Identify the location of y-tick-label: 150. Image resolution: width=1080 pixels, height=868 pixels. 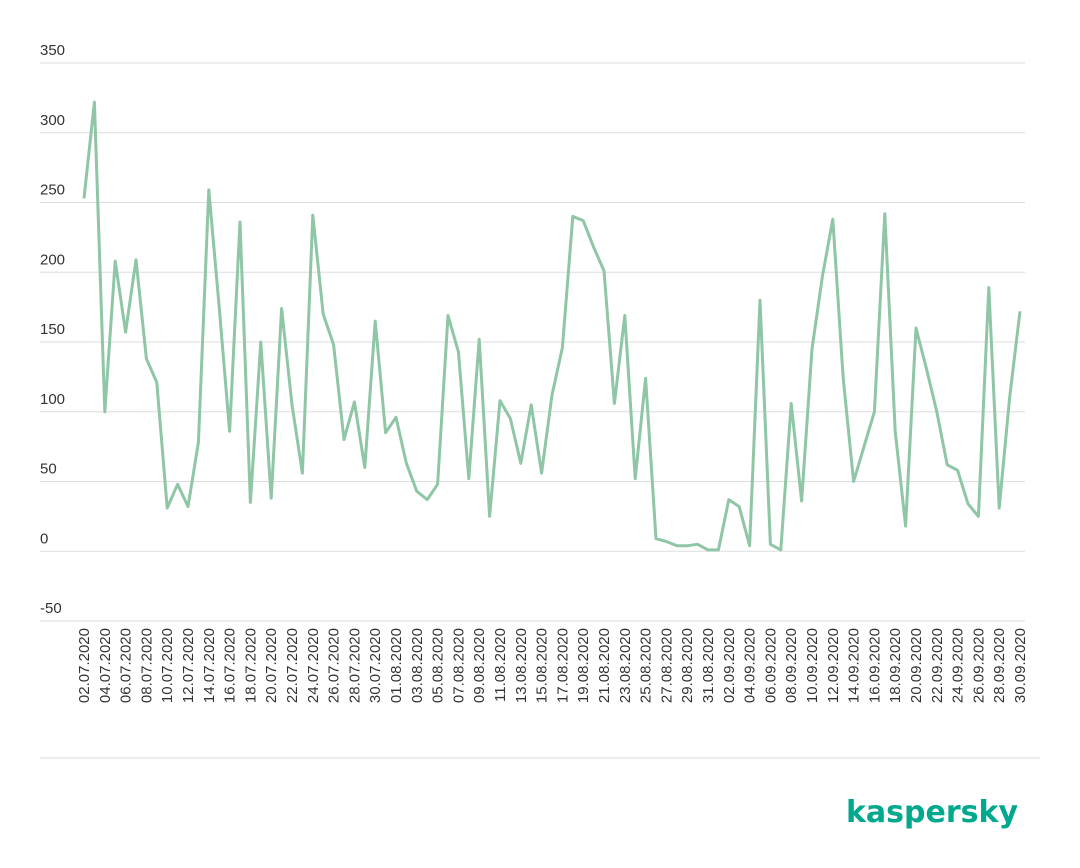
(52, 329).